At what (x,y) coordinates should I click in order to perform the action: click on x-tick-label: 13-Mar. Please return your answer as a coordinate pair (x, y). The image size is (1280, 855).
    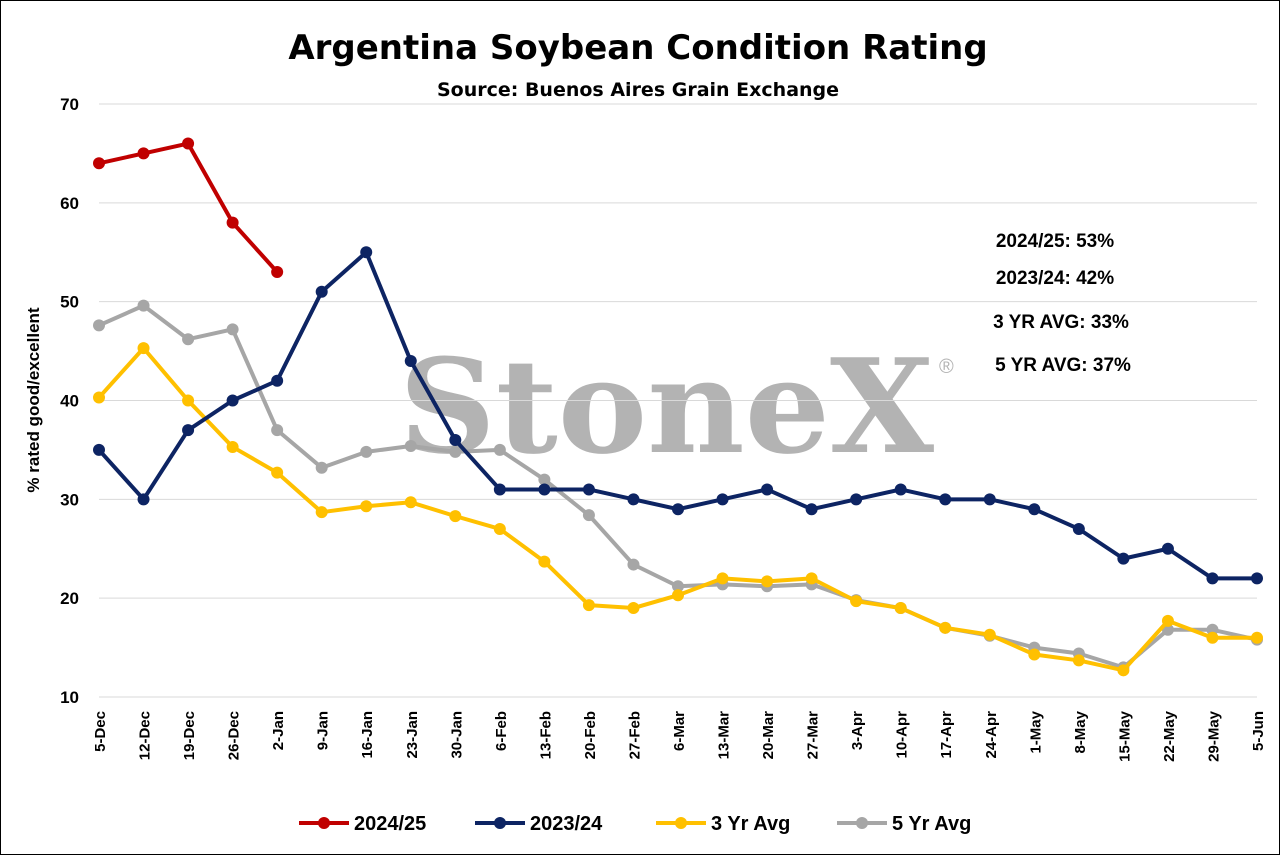
    Looking at the image, I should click on (724, 735).